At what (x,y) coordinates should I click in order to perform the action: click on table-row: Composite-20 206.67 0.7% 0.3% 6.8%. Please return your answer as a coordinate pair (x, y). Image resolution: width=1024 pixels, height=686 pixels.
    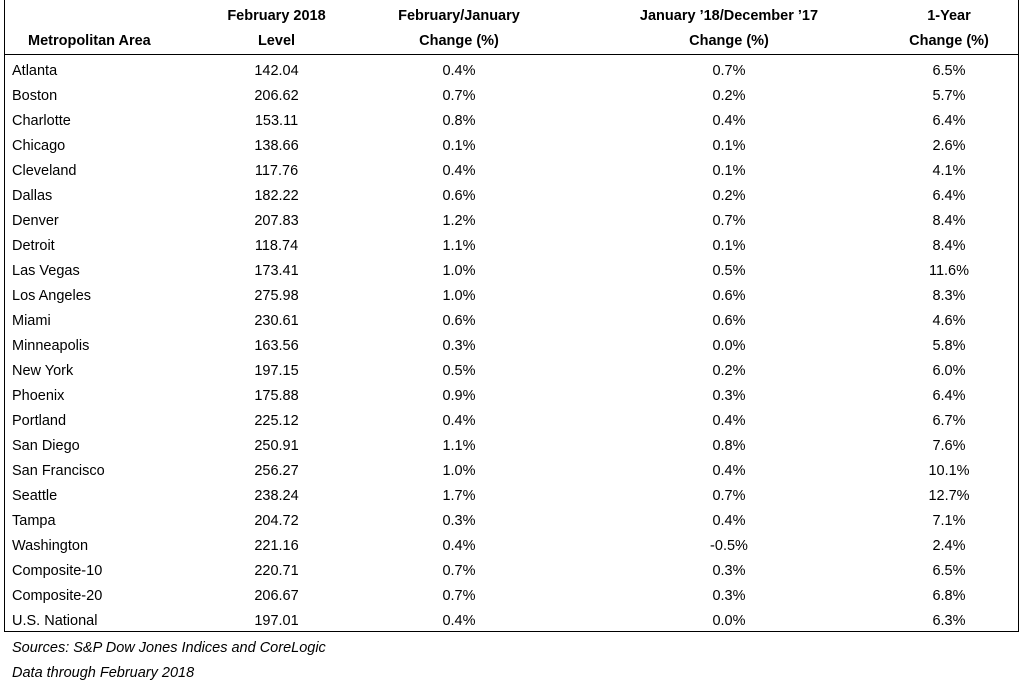
    Looking at the image, I should click on (511, 596).